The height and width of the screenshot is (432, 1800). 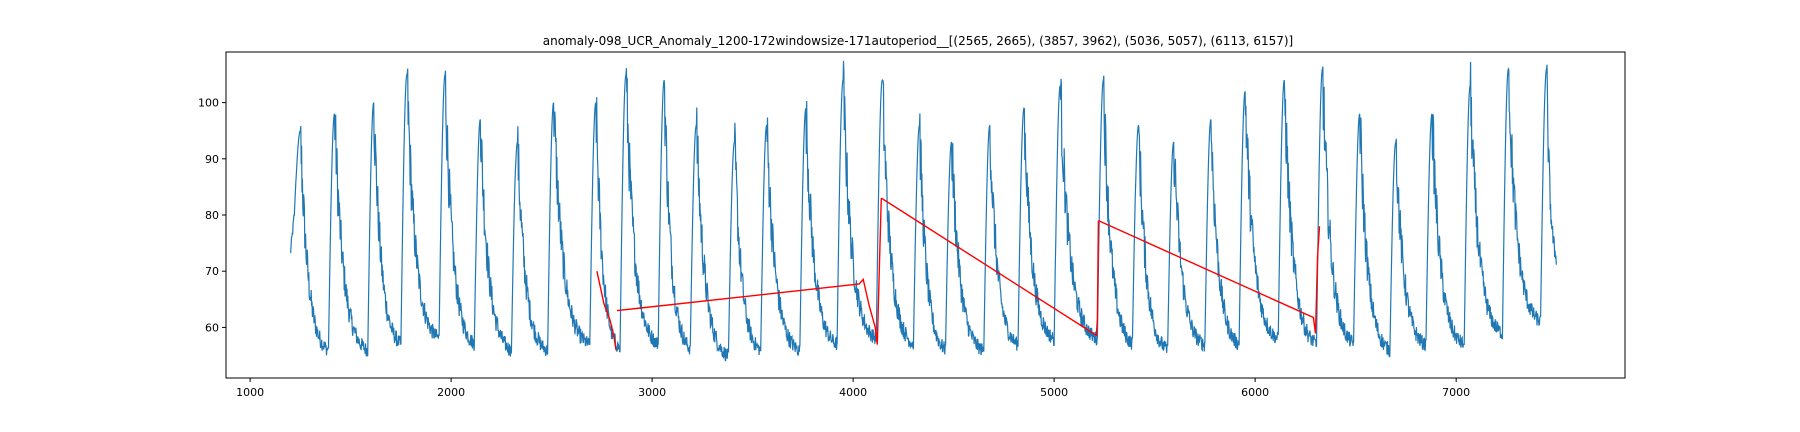 I want to click on y-tick-label: 90, so click(x=212, y=159).